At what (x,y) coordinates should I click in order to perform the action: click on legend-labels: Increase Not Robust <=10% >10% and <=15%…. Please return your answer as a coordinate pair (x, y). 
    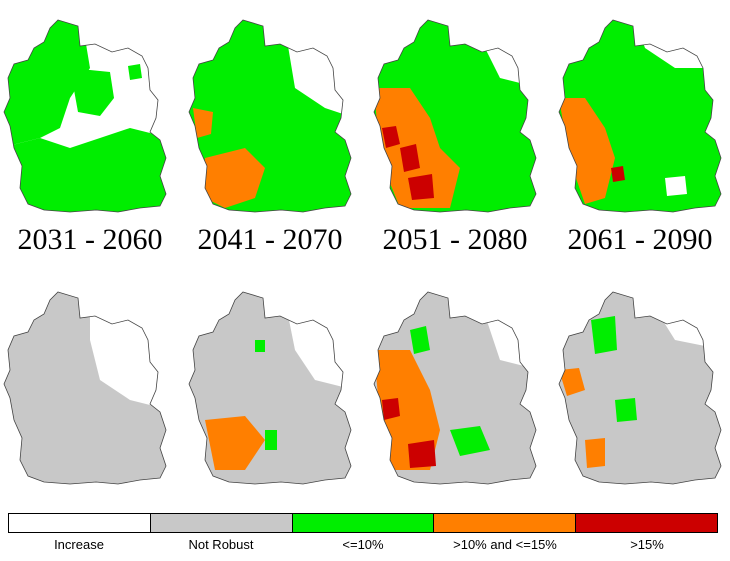
    Looking at the image, I should click on (363, 544).